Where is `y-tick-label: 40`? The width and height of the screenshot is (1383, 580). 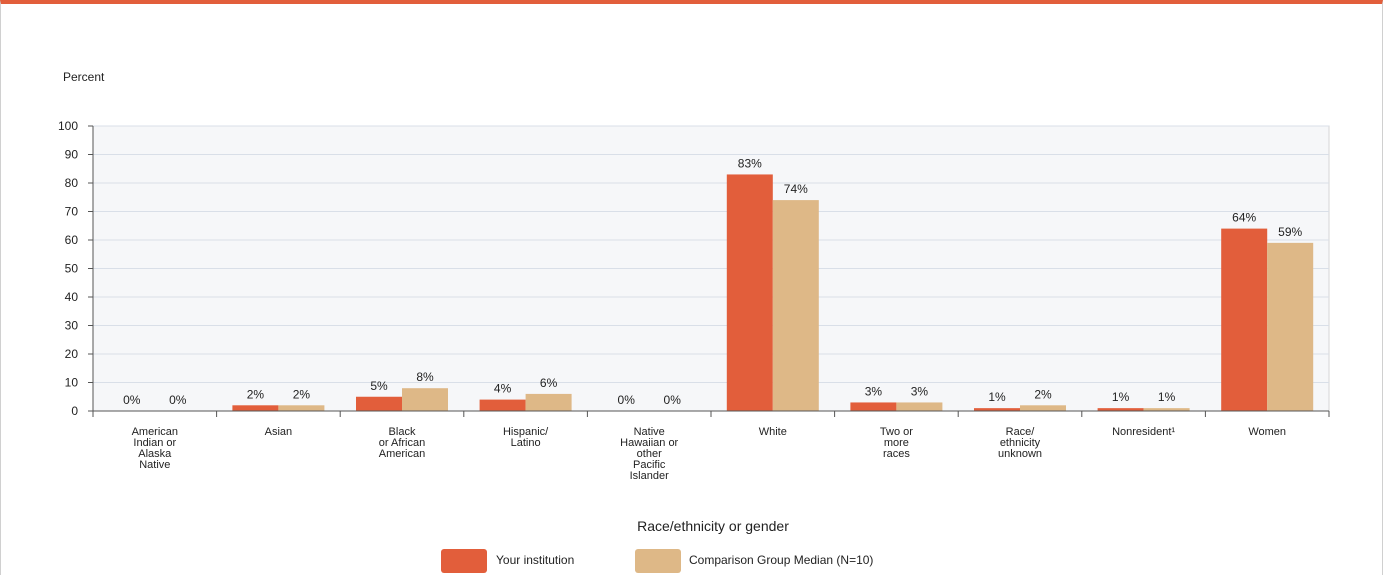 y-tick-label: 40 is located at coordinates (72, 297).